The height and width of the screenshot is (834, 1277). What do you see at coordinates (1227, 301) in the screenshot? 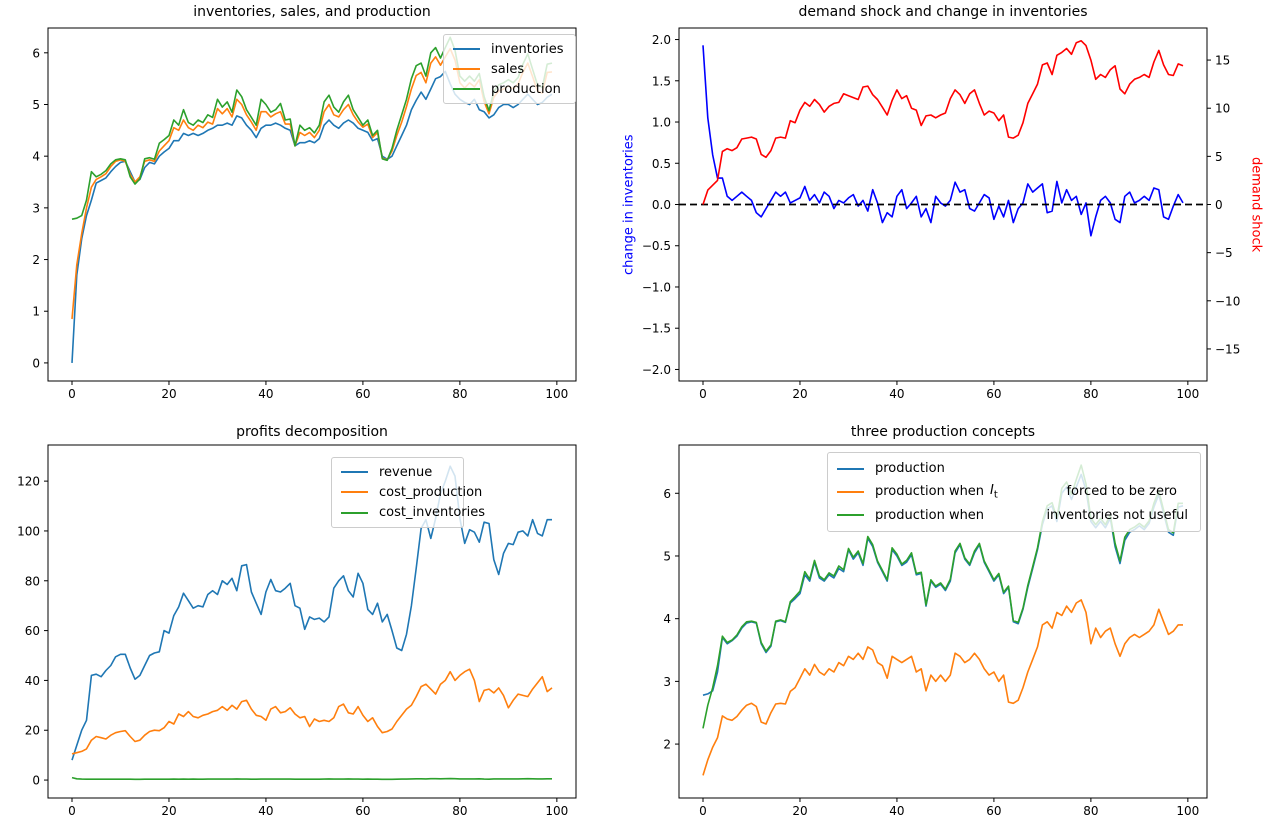
I see `y-right-tick-label: −10` at bounding box center [1227, 301].